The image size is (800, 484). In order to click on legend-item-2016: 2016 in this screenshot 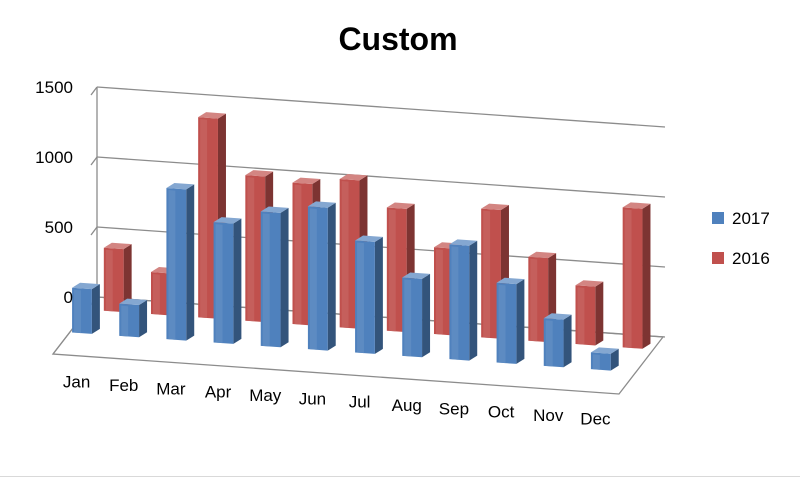, I will do `click(741, 258)`.